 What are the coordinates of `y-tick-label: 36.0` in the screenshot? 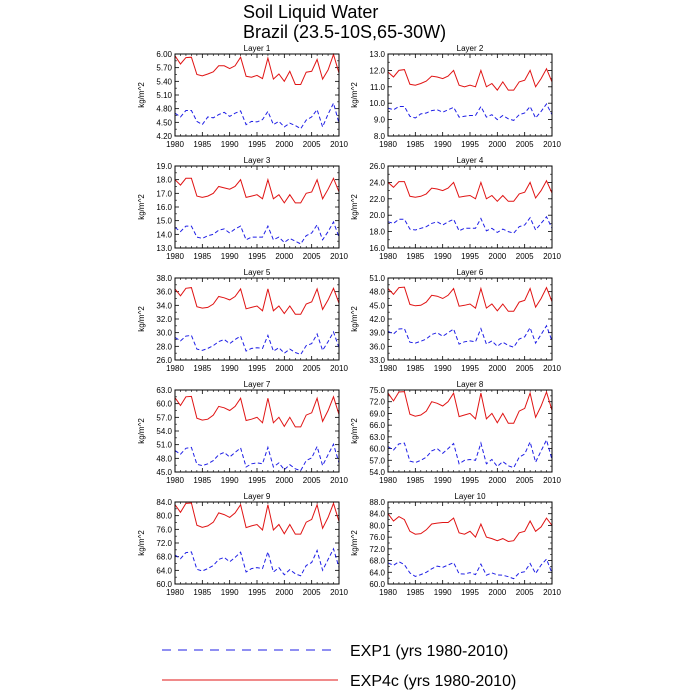 It's located at (164, 292).